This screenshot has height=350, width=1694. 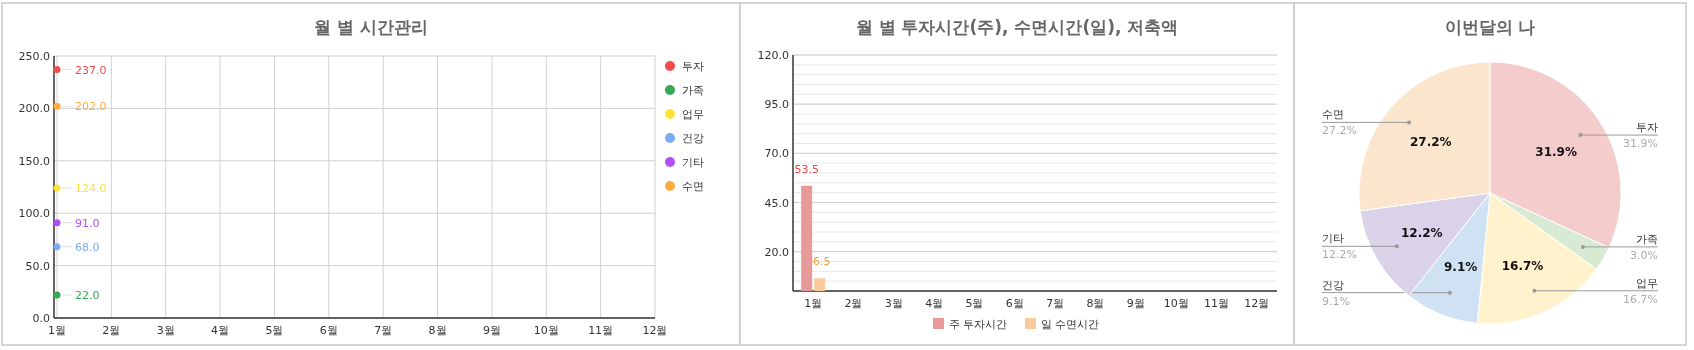 I want to click on legend-label: 투자, so click(x=693, y=66).